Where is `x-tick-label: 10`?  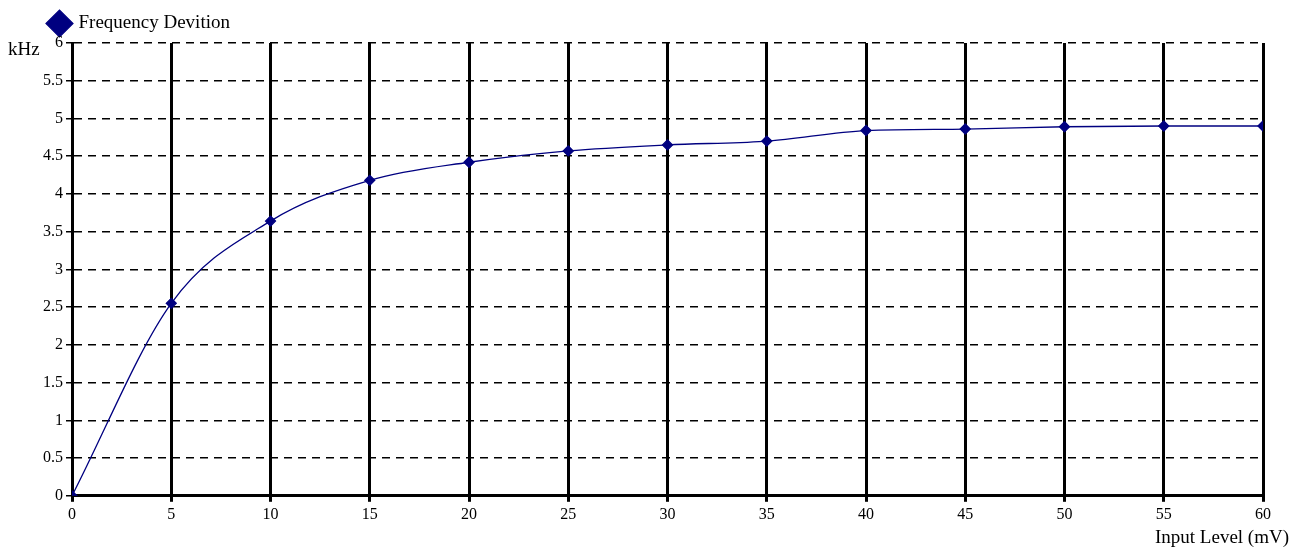
x-tick-label: 10 is located at coordinates (270, 513).